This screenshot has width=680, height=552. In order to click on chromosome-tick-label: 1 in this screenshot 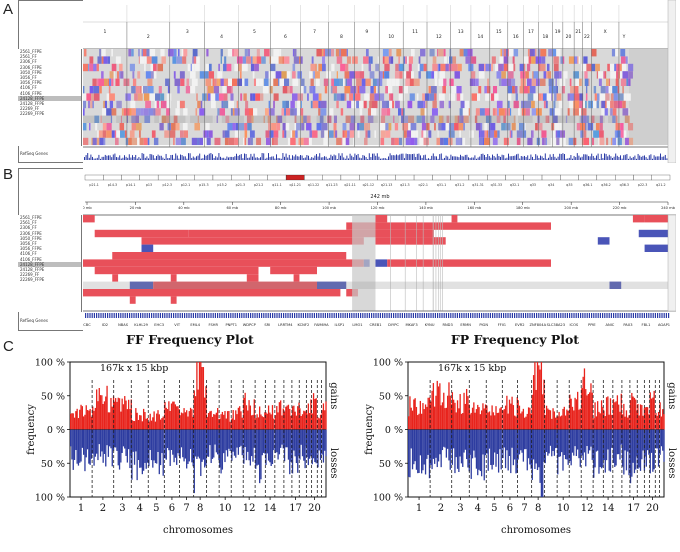, I will do `click(105, 32)`.